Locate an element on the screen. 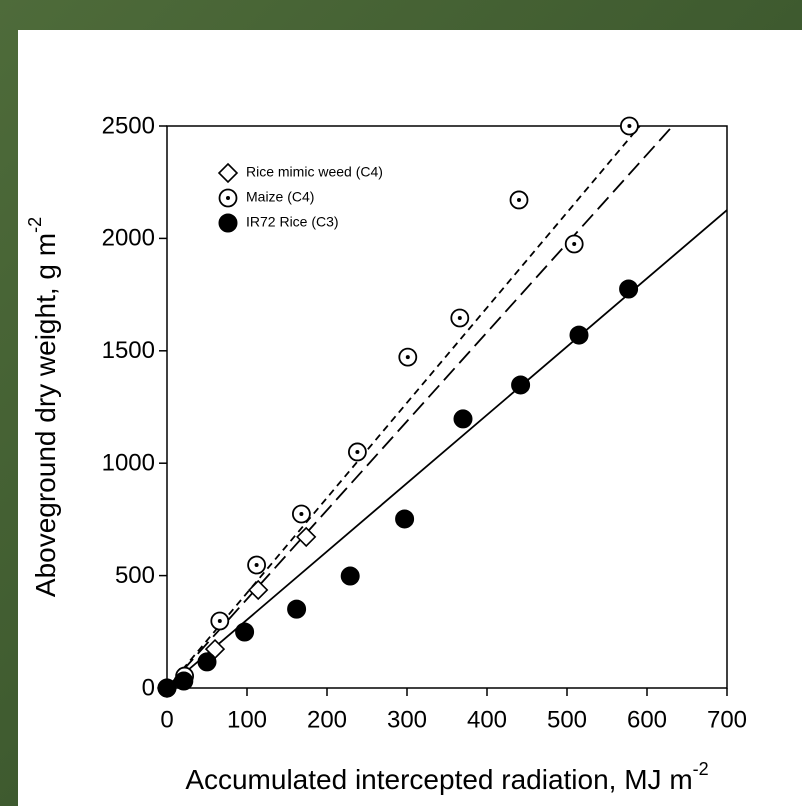 The image size is (802, 806). x-tick-label: 0 is located at coordinates (166, 719).